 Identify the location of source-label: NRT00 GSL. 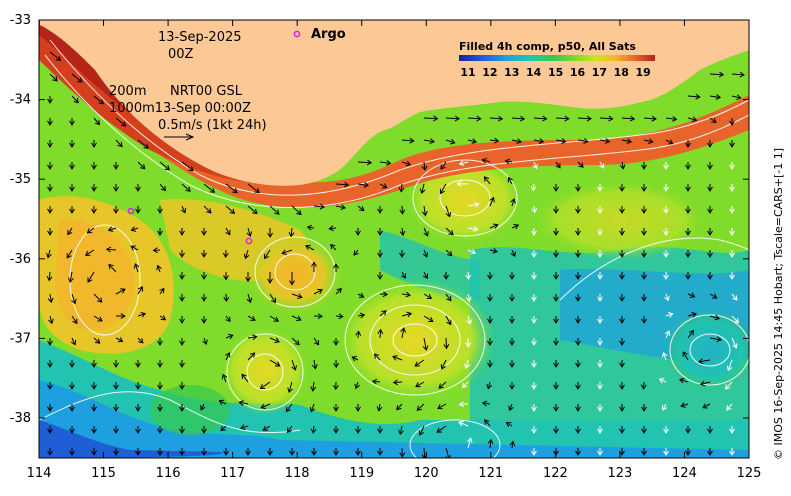
(206, 91).